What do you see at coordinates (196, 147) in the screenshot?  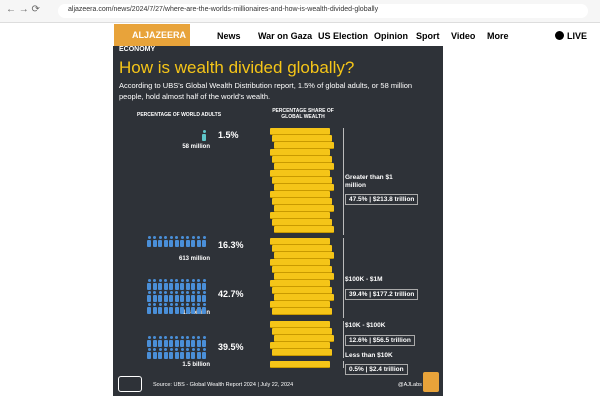 I see `adult-count: 58 million` at bounding box center [196, 147].